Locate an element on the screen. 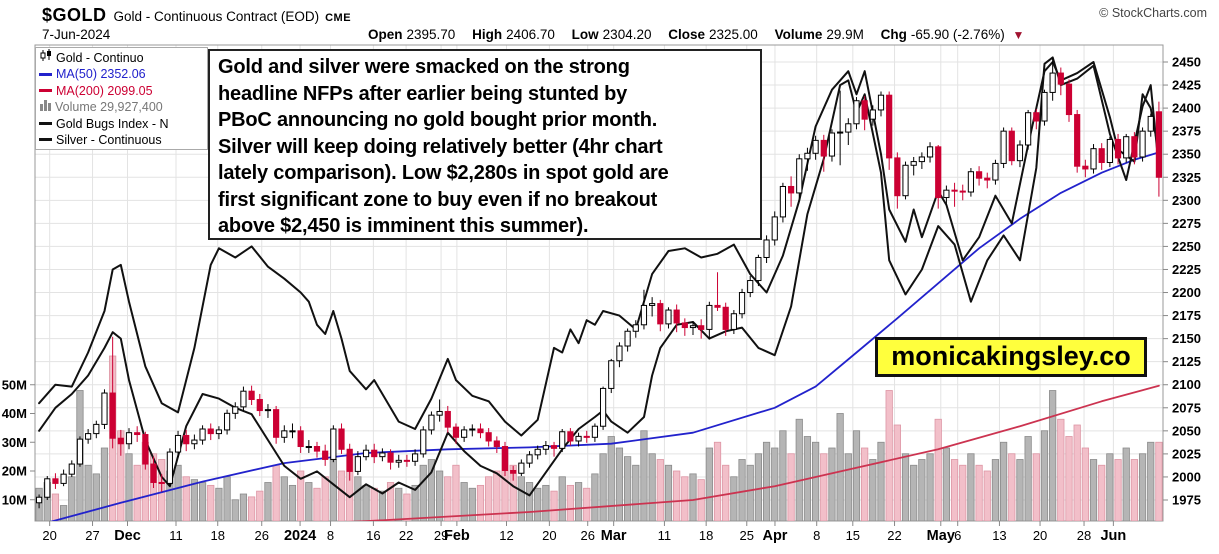 The width and height of the screenshot is (1219, 554). legend-label: Volume 29,927,400 is located at coordinates (109, 107).